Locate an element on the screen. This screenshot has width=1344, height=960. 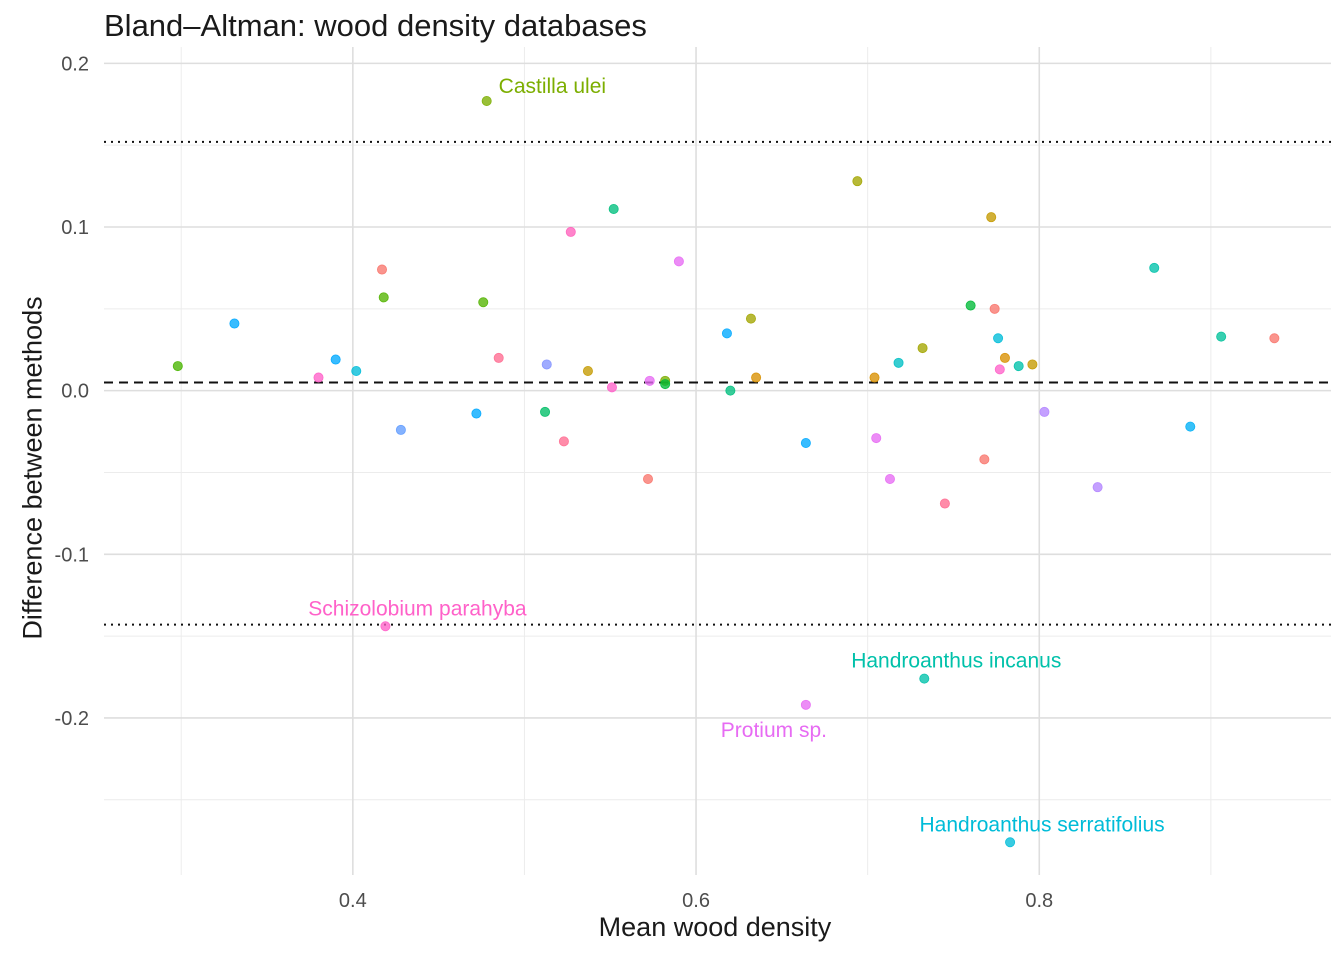
x-axis-label: Mean wood density is located at coordinates (715, 927).